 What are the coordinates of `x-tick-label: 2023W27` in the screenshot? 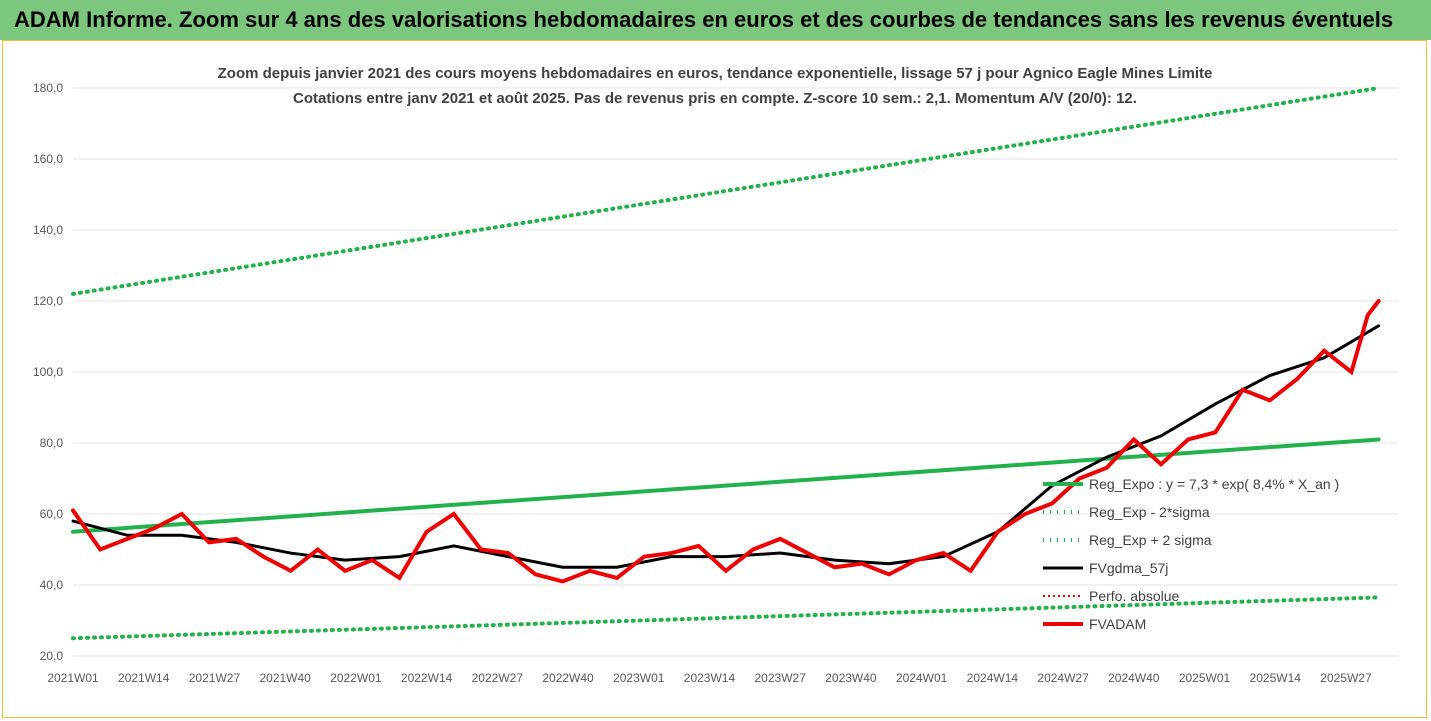 It's located at (781, 678).